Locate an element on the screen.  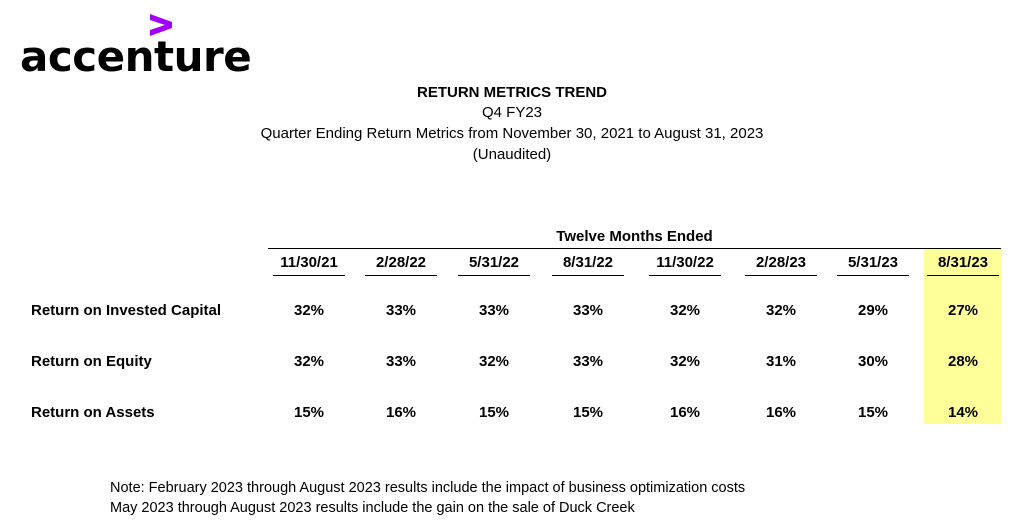
column-header-label: 5/31/22 is located at coordinates (494, 262).